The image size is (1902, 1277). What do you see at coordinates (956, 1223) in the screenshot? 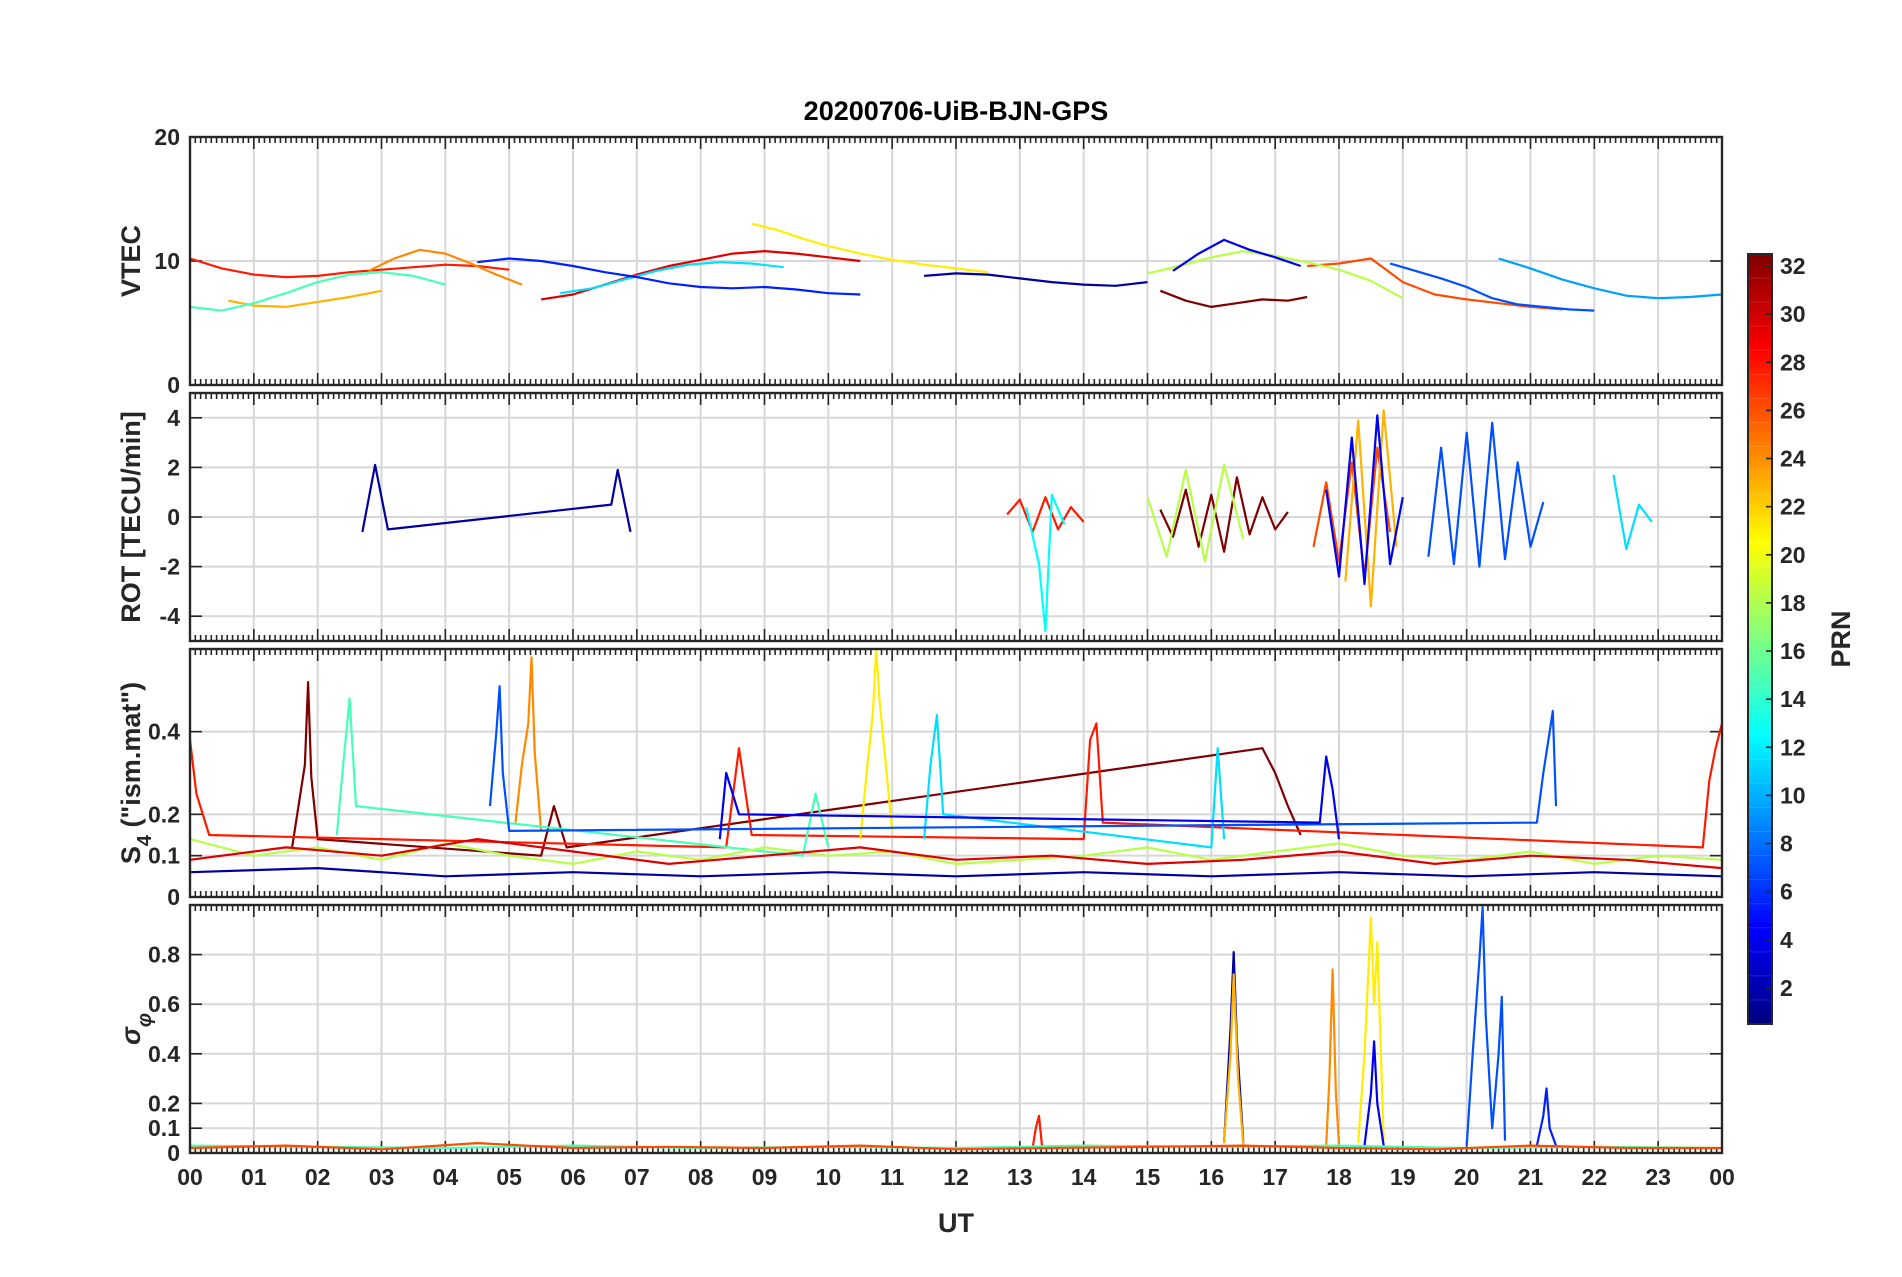
I see `x-axis-title: UT` at bounding box center [956, 1223].